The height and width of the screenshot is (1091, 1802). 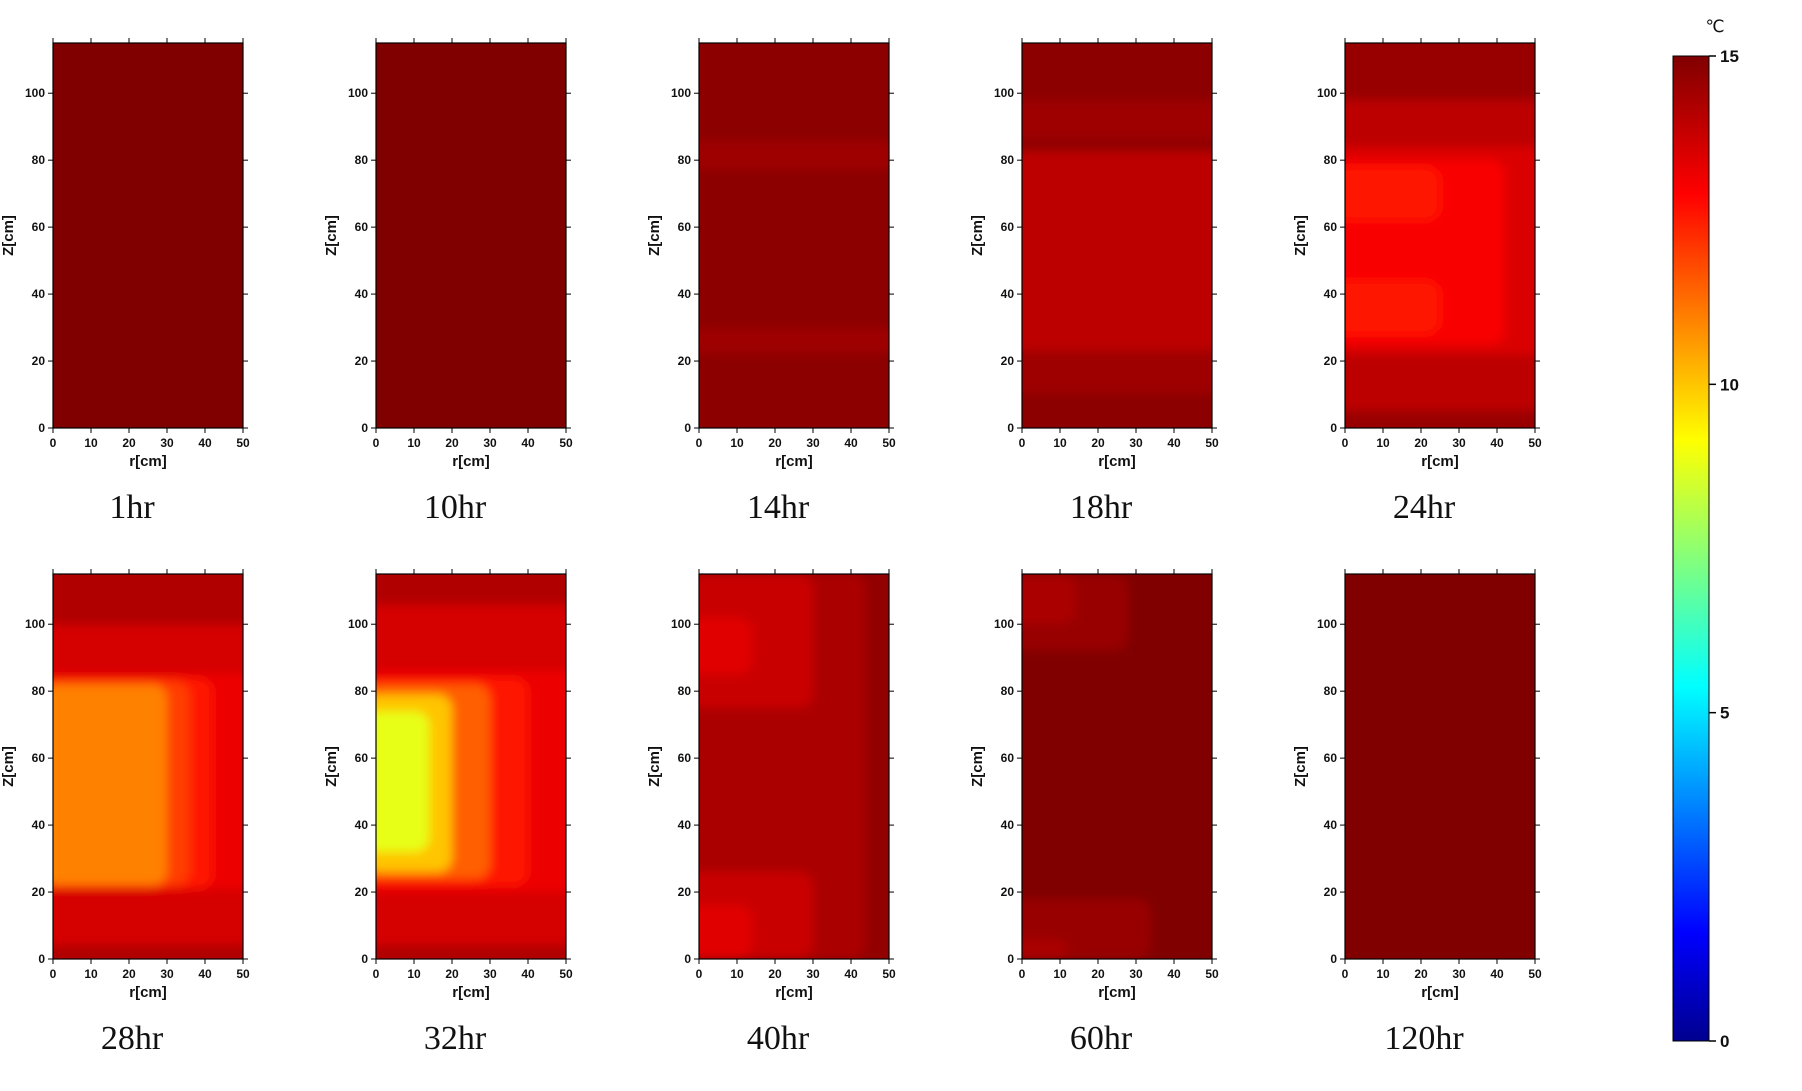 I want to click on panel-32hr: 0 10 20 30 40 50 0 20 40 60 80 100 r[cm] Z[cm] 32hr, so click(x=448, y=813).